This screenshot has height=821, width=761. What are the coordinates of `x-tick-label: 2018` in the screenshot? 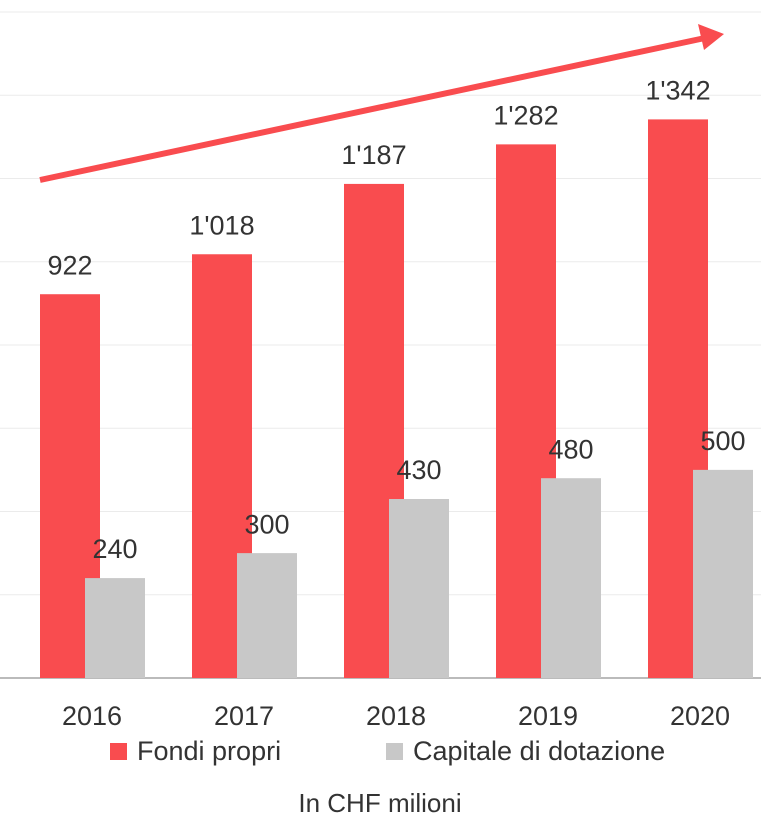 It's located at (396, 716).